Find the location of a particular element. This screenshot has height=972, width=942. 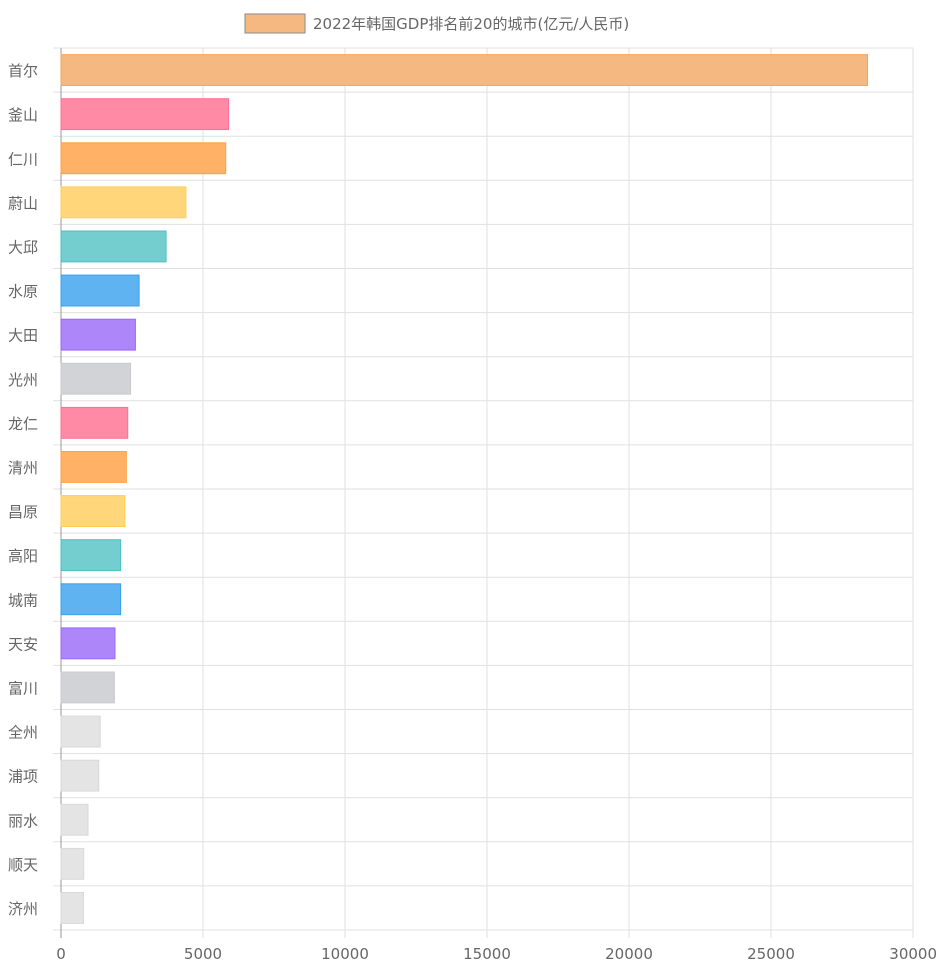

y-tick-label: 龙仁 is located at coordinates (23, 424).